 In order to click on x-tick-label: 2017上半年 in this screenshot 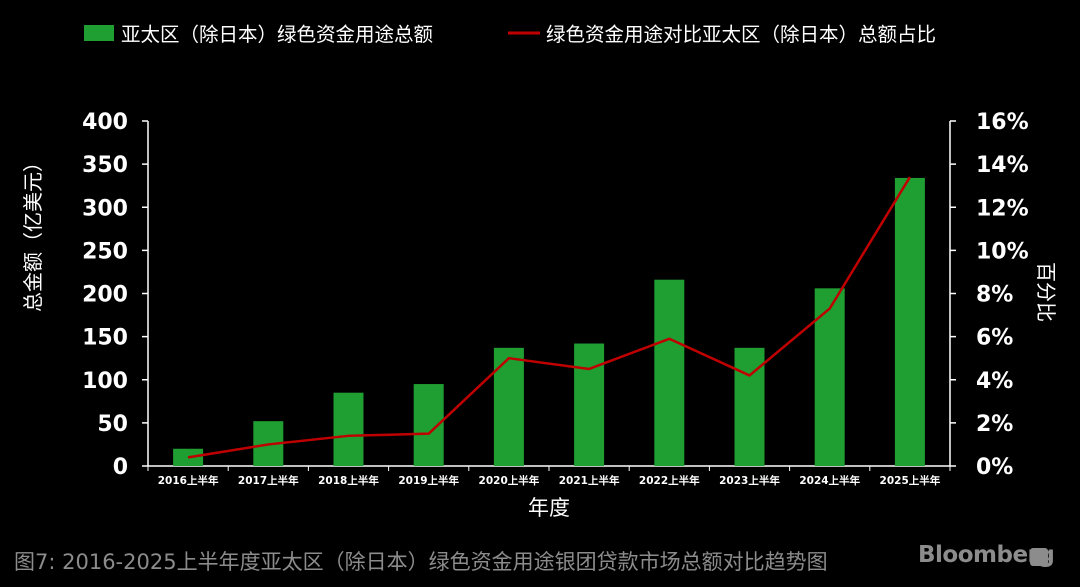, I will do `click(268, 480)`.